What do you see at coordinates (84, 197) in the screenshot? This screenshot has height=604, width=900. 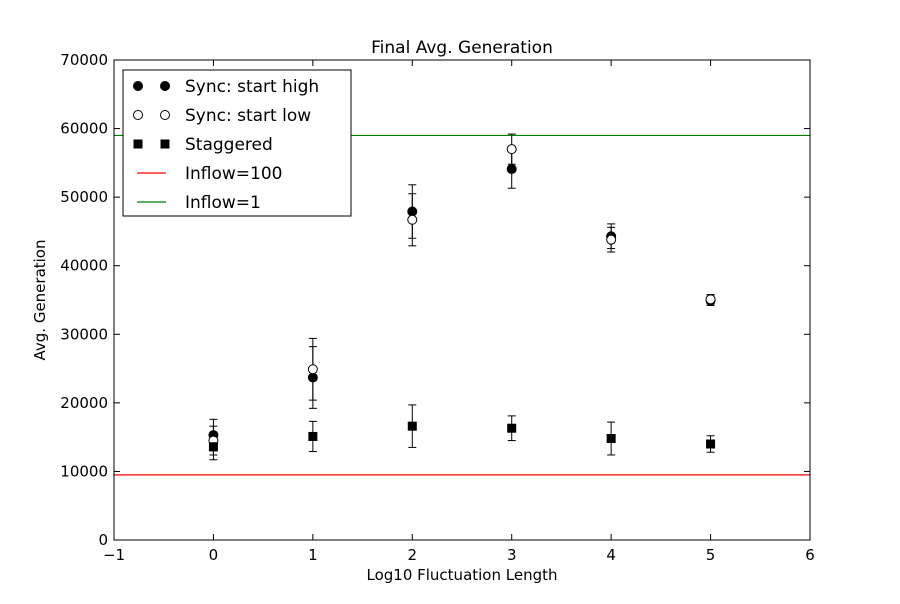 I see `y-tick-label: 50000` at bounding box center [84, 197].